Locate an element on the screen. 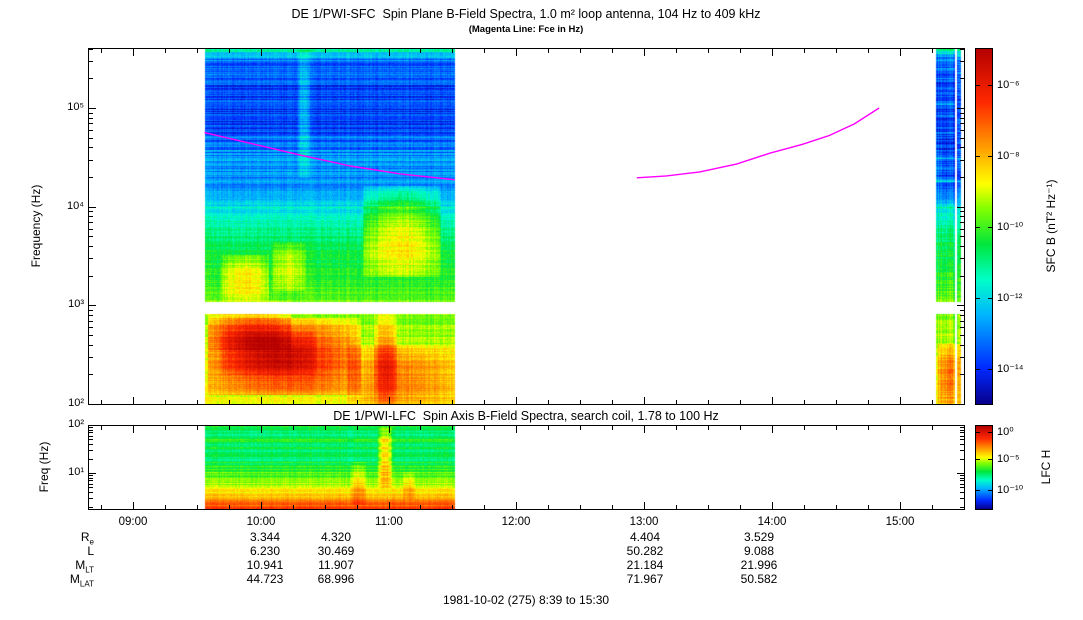 This screenshot has height=620, width=1083. sfc-colorbar-label: SFC B (nT² Hz⁻¹) is located at coordinates (1051, 226).